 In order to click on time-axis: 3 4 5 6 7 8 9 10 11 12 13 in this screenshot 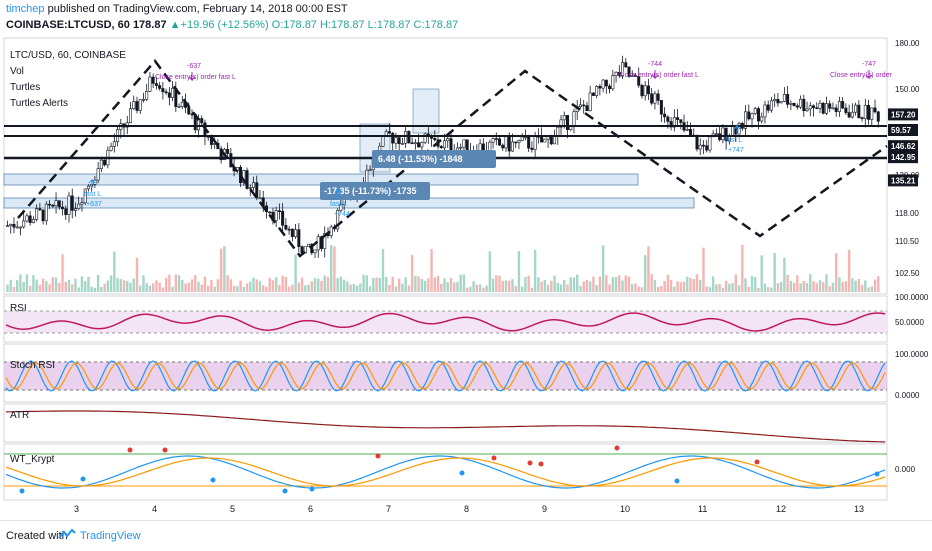, I will do `click(469, 509)`.